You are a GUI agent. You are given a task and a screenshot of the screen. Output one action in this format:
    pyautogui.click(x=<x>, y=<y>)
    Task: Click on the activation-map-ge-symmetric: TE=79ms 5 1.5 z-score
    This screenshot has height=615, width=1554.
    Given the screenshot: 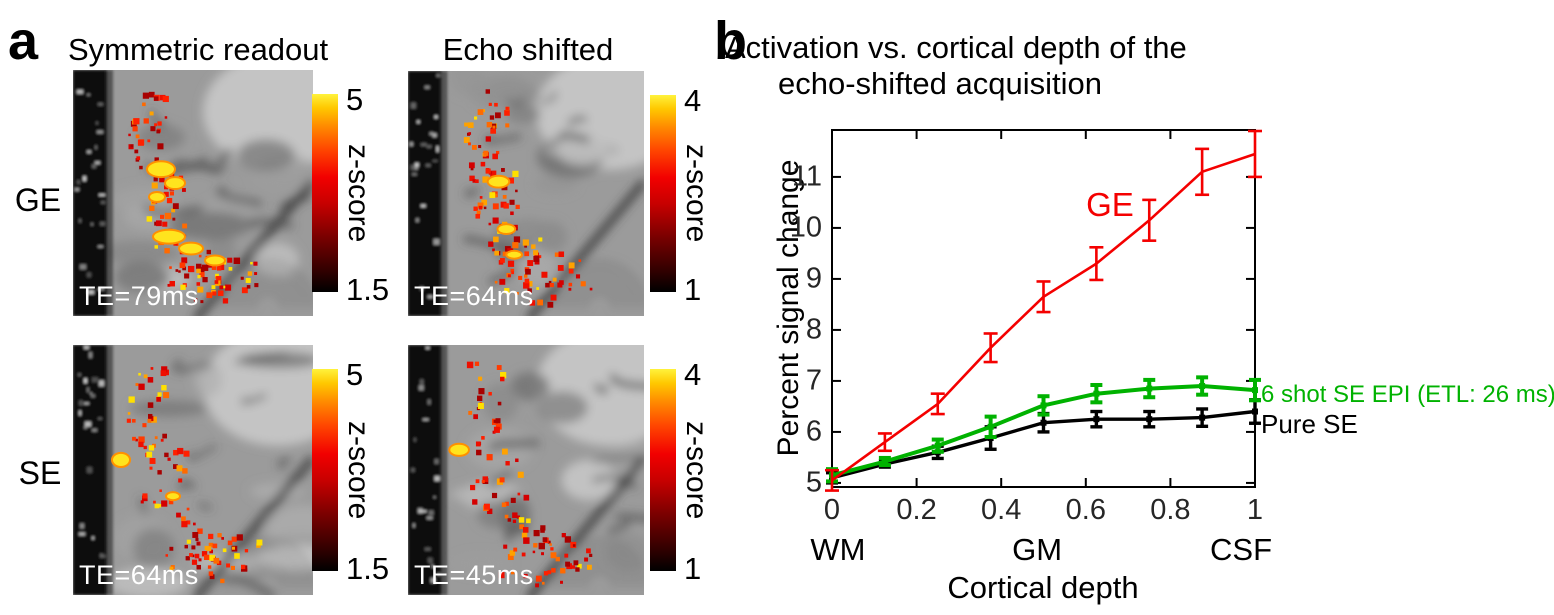 What is the action you would take?
    pyautogui.click(x=231, y=193)
    